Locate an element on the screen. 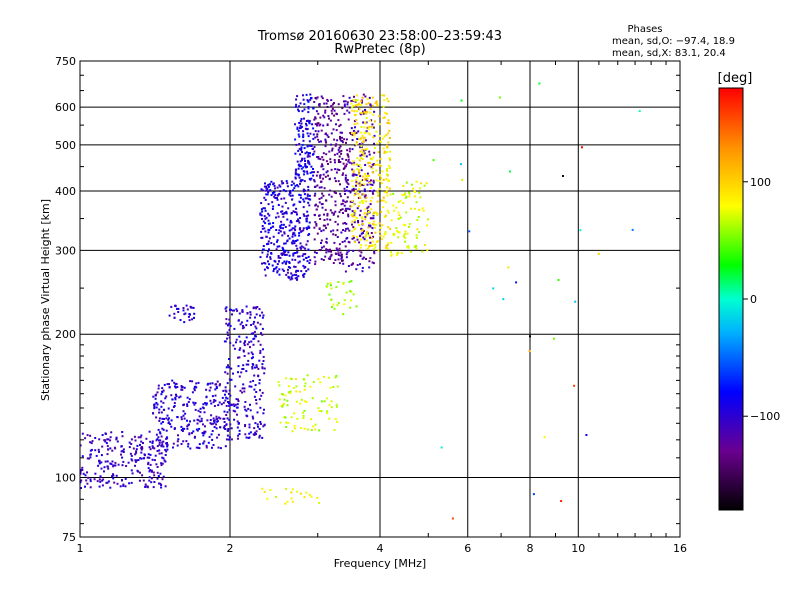 The width and height of the screenshot is (800, 600). chart-title: Tromsø 20160630 23:58:00–23:59:43 is located at coordinates (379, 36).